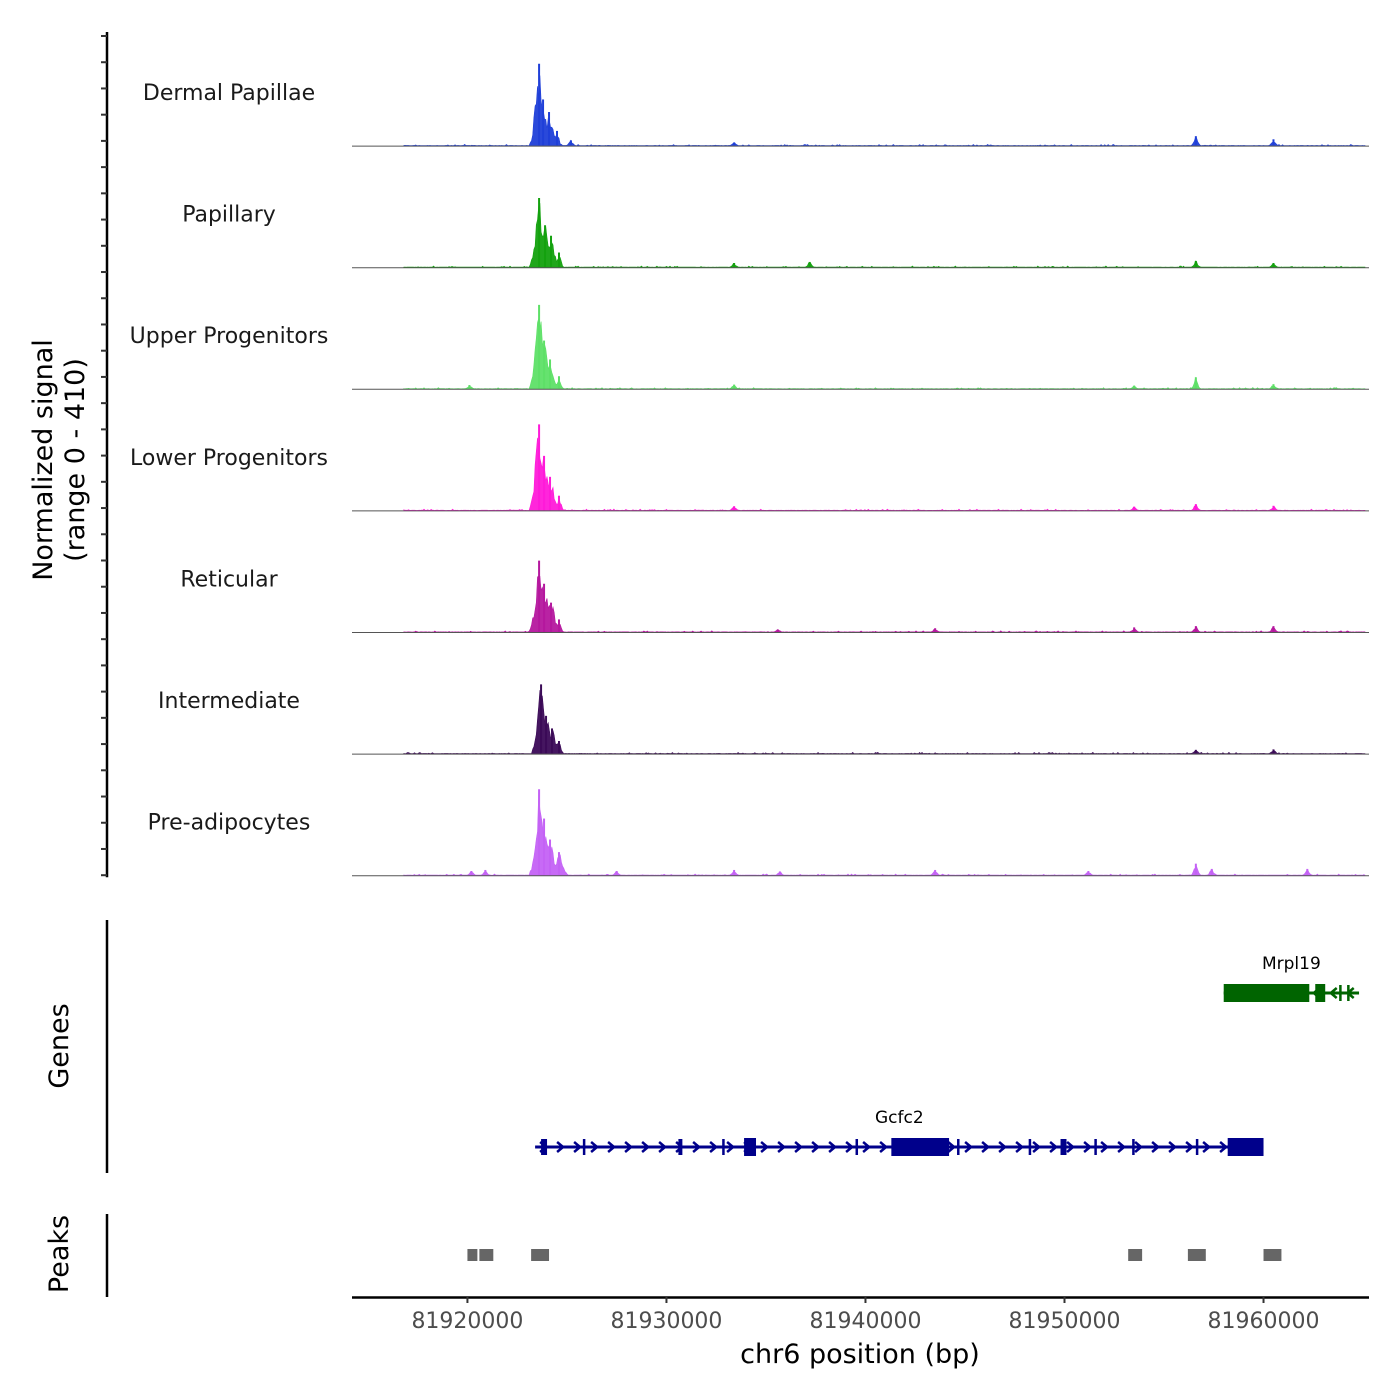 The height and width of the screenshot is (1400, 1400). I want to click on track-label: Pre-adipocytes, so click(229, 823).